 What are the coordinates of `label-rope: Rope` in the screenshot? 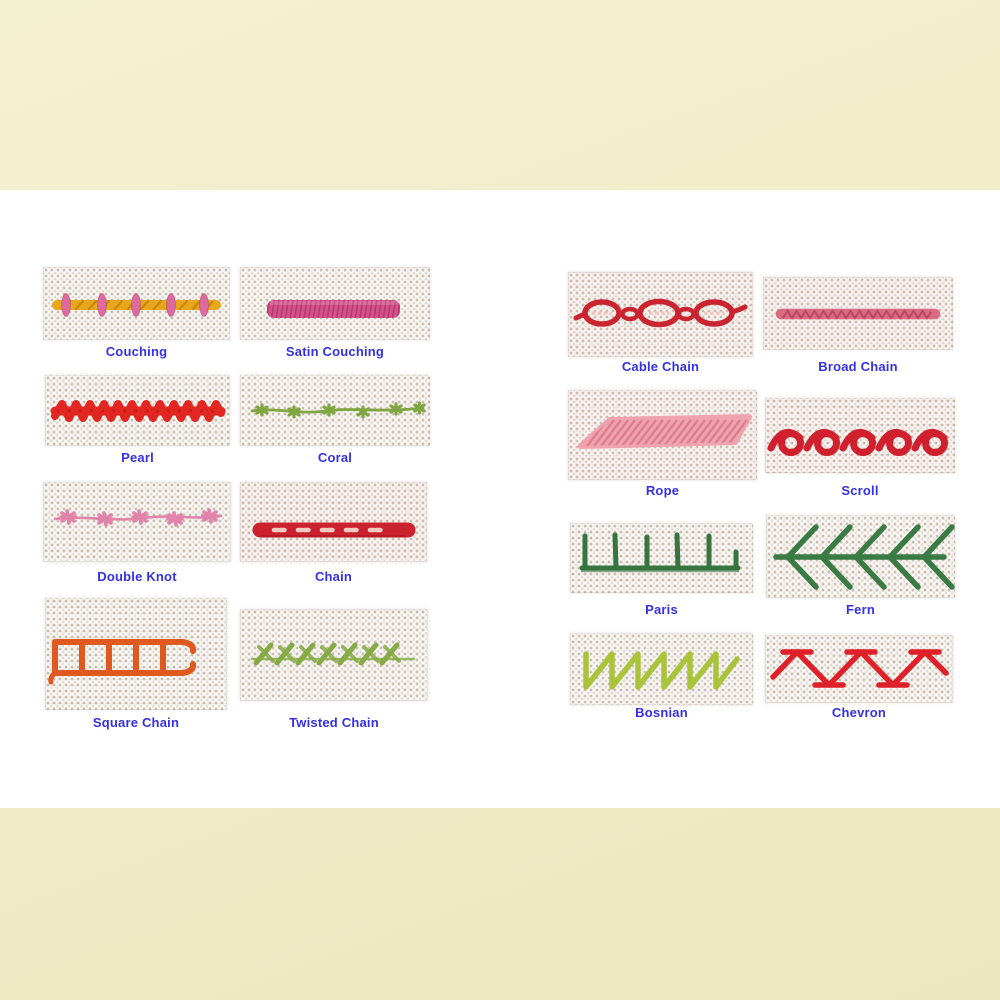 It's located at (662, 490).